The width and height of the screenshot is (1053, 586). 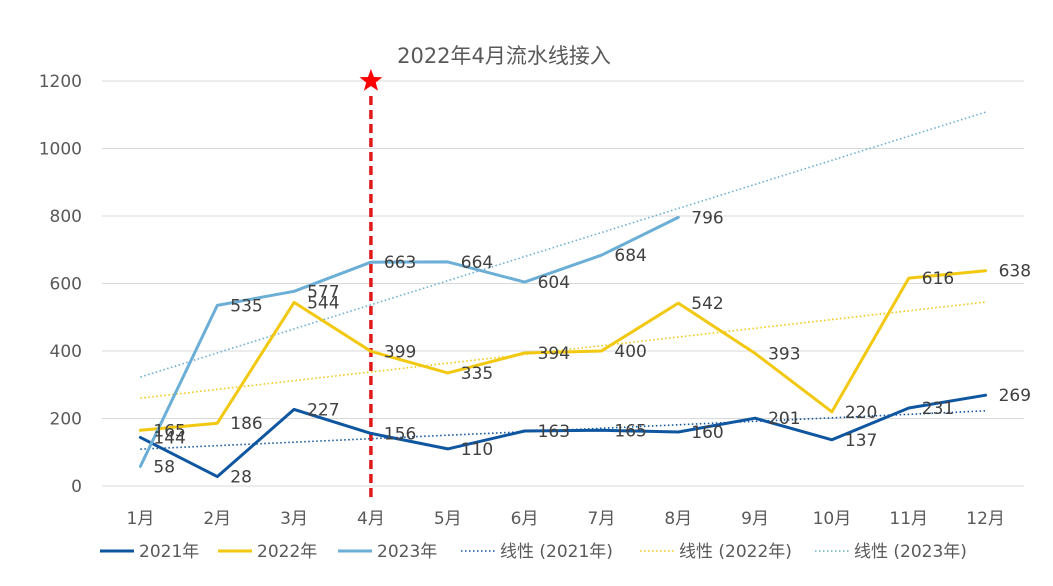 I want to click on data-label: 577, so click(x=323, y=292).